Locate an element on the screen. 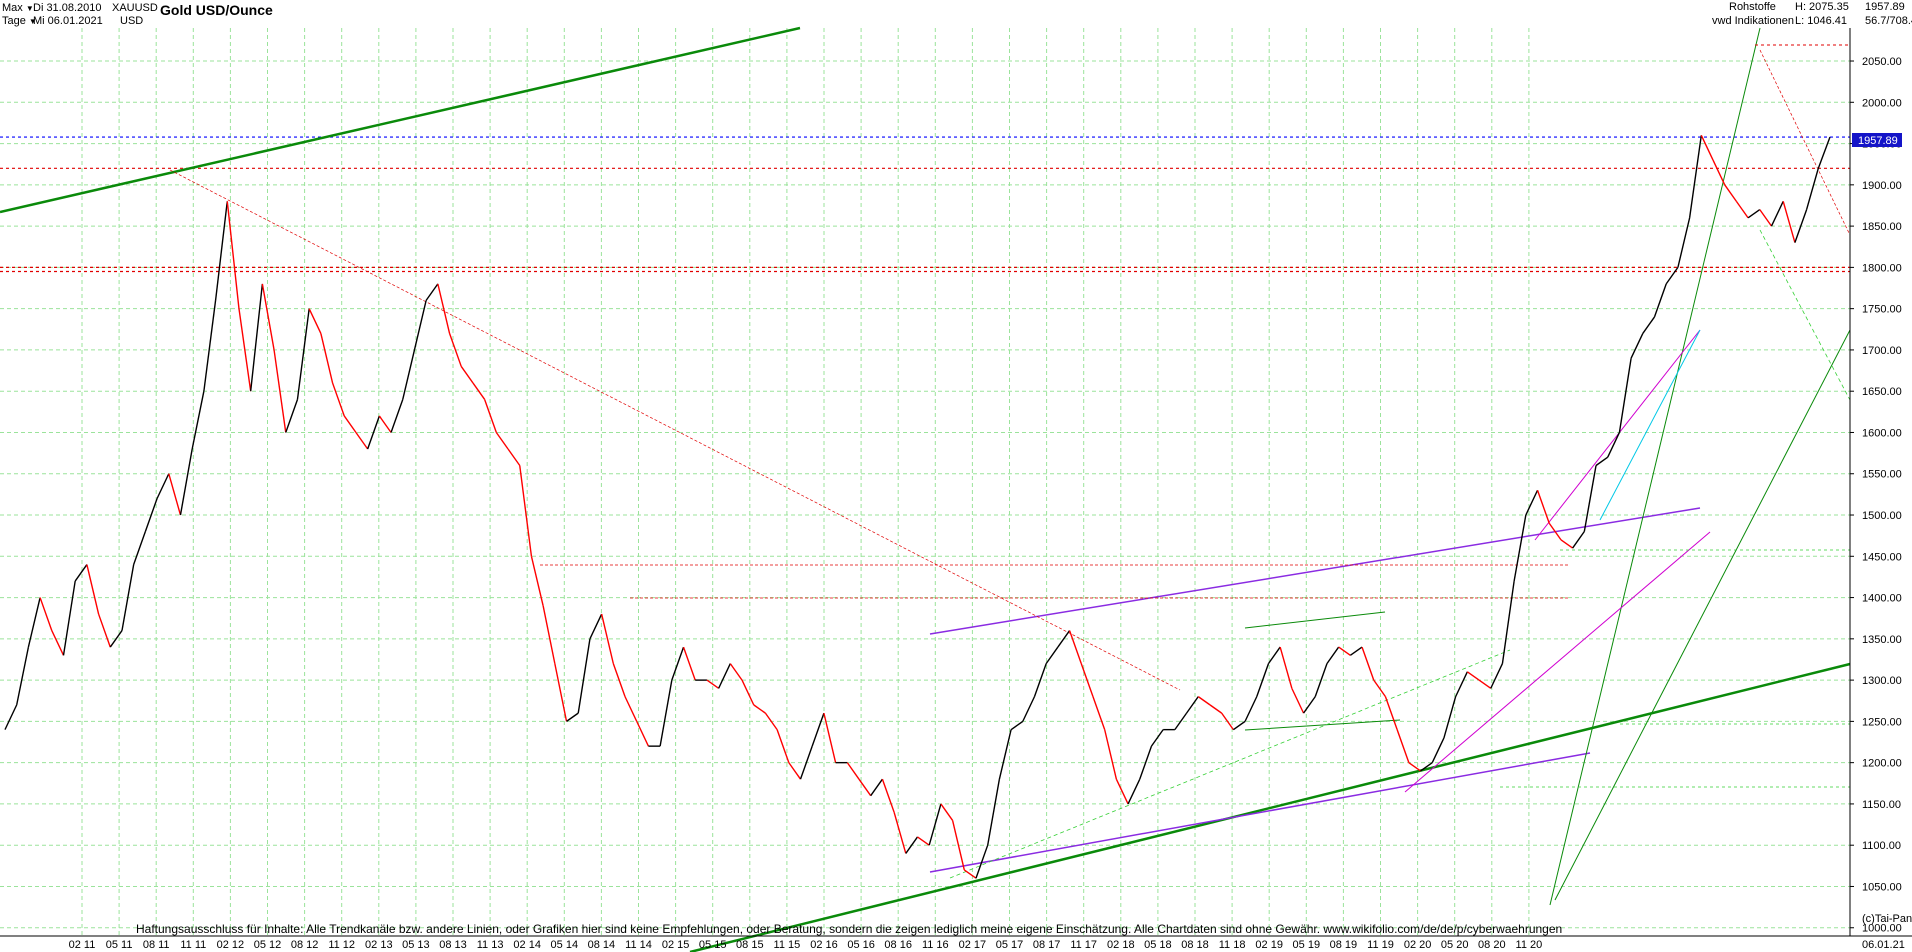  y-tick-label: 1100.00 is located at coordinates (1881, 846).